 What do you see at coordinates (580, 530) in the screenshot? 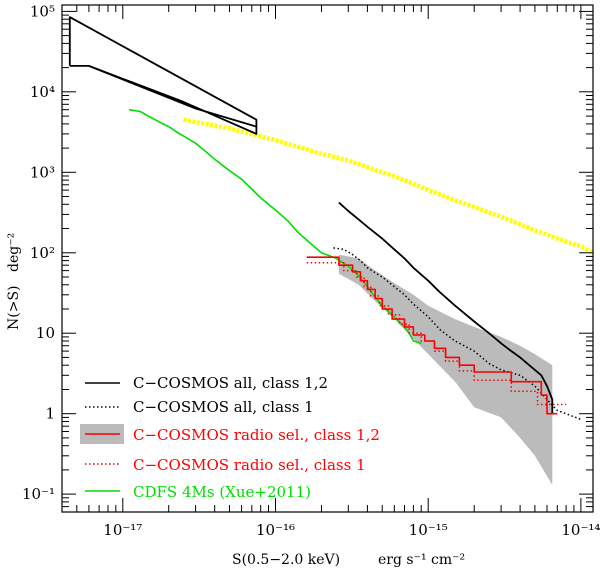
I see `x-tick-label-3: 10⁻¹⁴` at bounding box center [580, 530].